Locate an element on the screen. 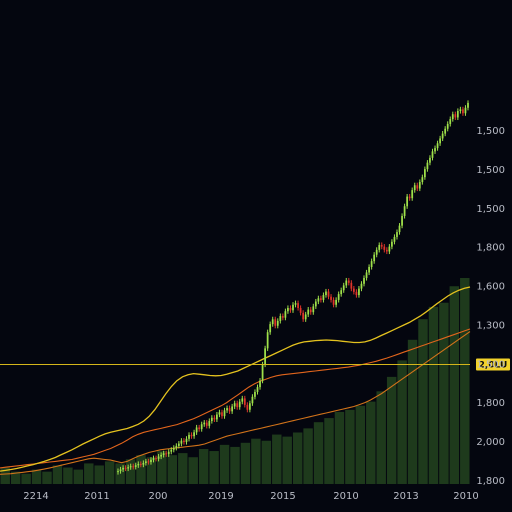 Image resolution: width=512 pixels, height=512 pixels. y-tick-label: 1,800 is located at coordinates (490, 248).